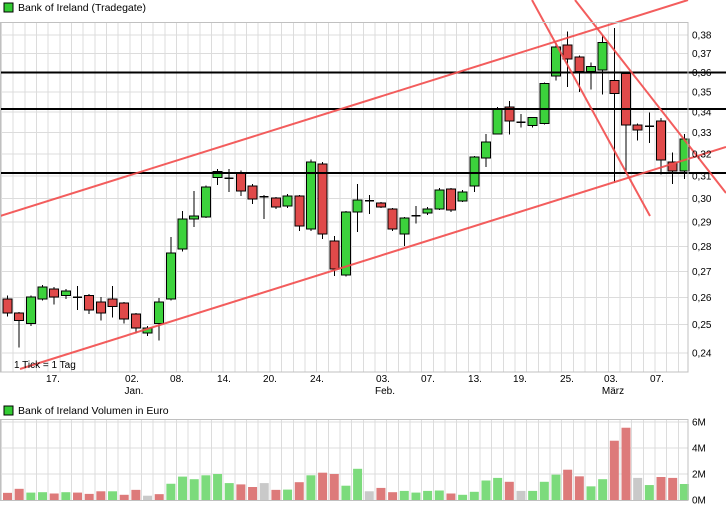 This screenshot has height=508, width=726. Describe the element at coordinates (702, 247) in the screenshot. I see `price-axis-label: 0,28` at that location.